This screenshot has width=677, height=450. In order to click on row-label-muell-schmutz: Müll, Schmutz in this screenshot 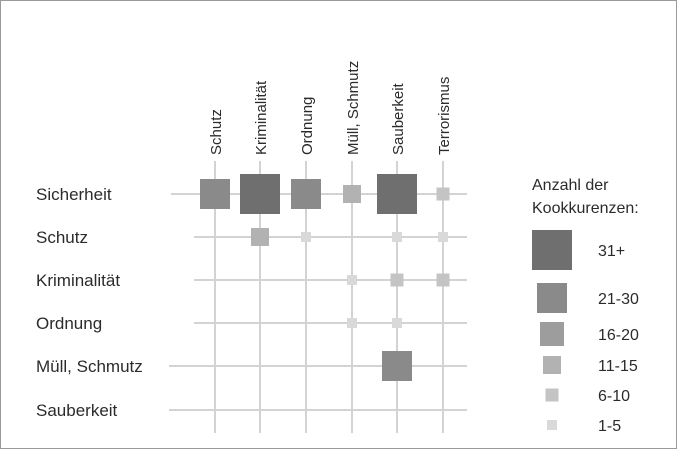, I will do `click(89, 366)`.